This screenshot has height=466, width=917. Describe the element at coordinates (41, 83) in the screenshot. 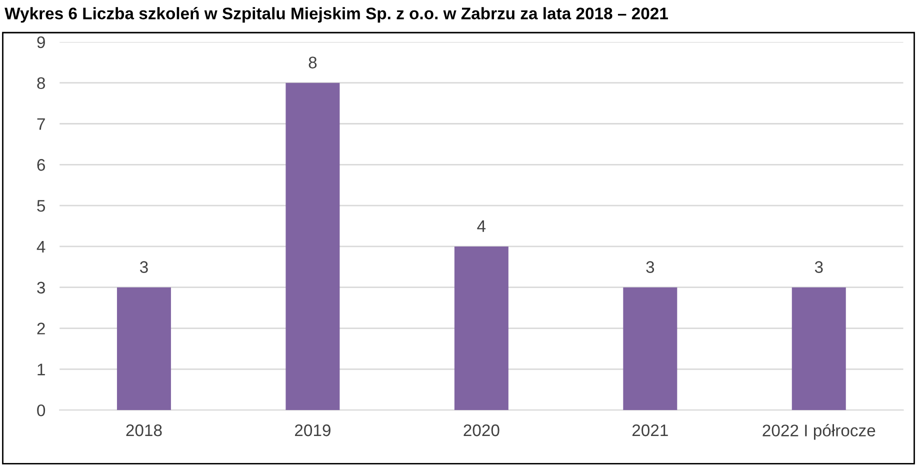

I see `y-tick-label: 8` at that location.